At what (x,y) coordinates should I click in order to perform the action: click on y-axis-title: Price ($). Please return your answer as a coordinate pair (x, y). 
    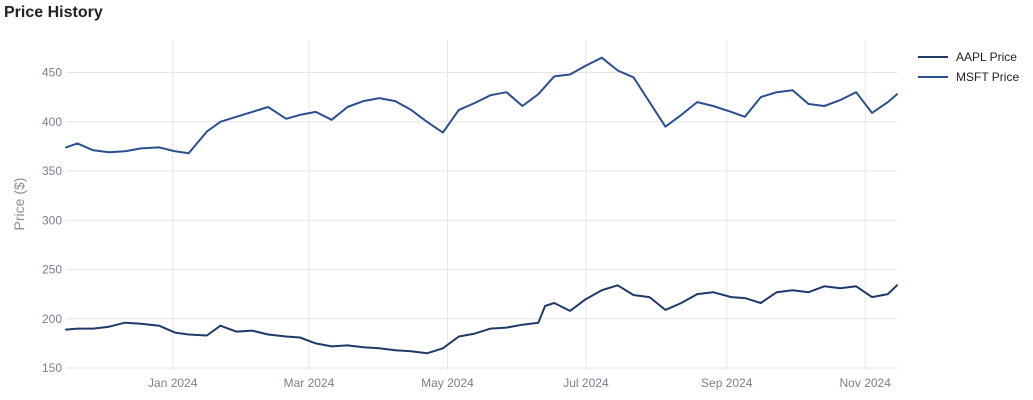
    Looking at the image, I should click on (19, 204).